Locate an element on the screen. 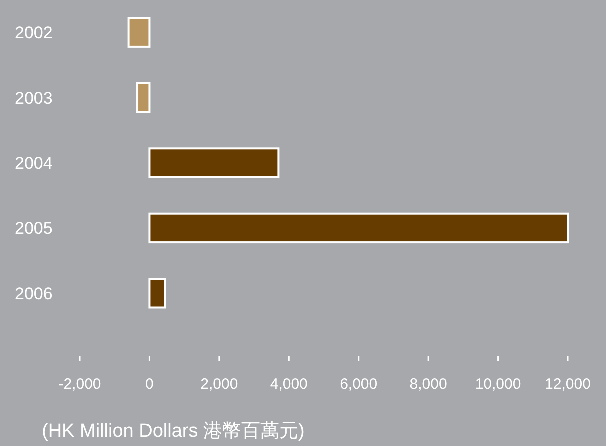  x-tick-label: 6,000 is located at coordinates (359, 384).